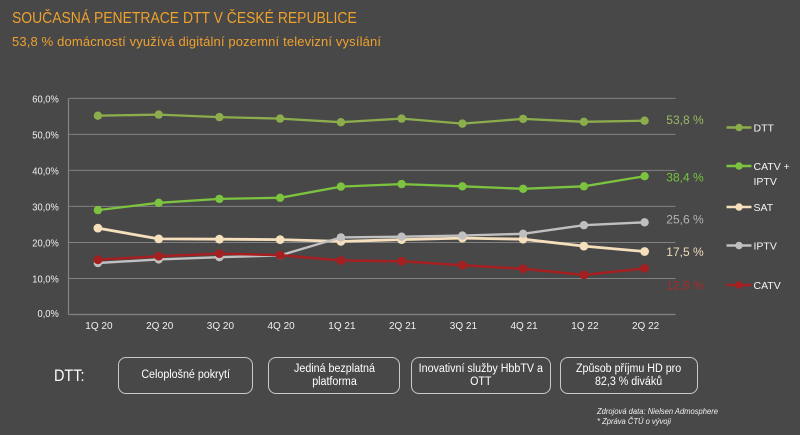  Describe the element at coordinates (646, 326) in the screenshot. I see `svg-text: 2Q 22` at that location.